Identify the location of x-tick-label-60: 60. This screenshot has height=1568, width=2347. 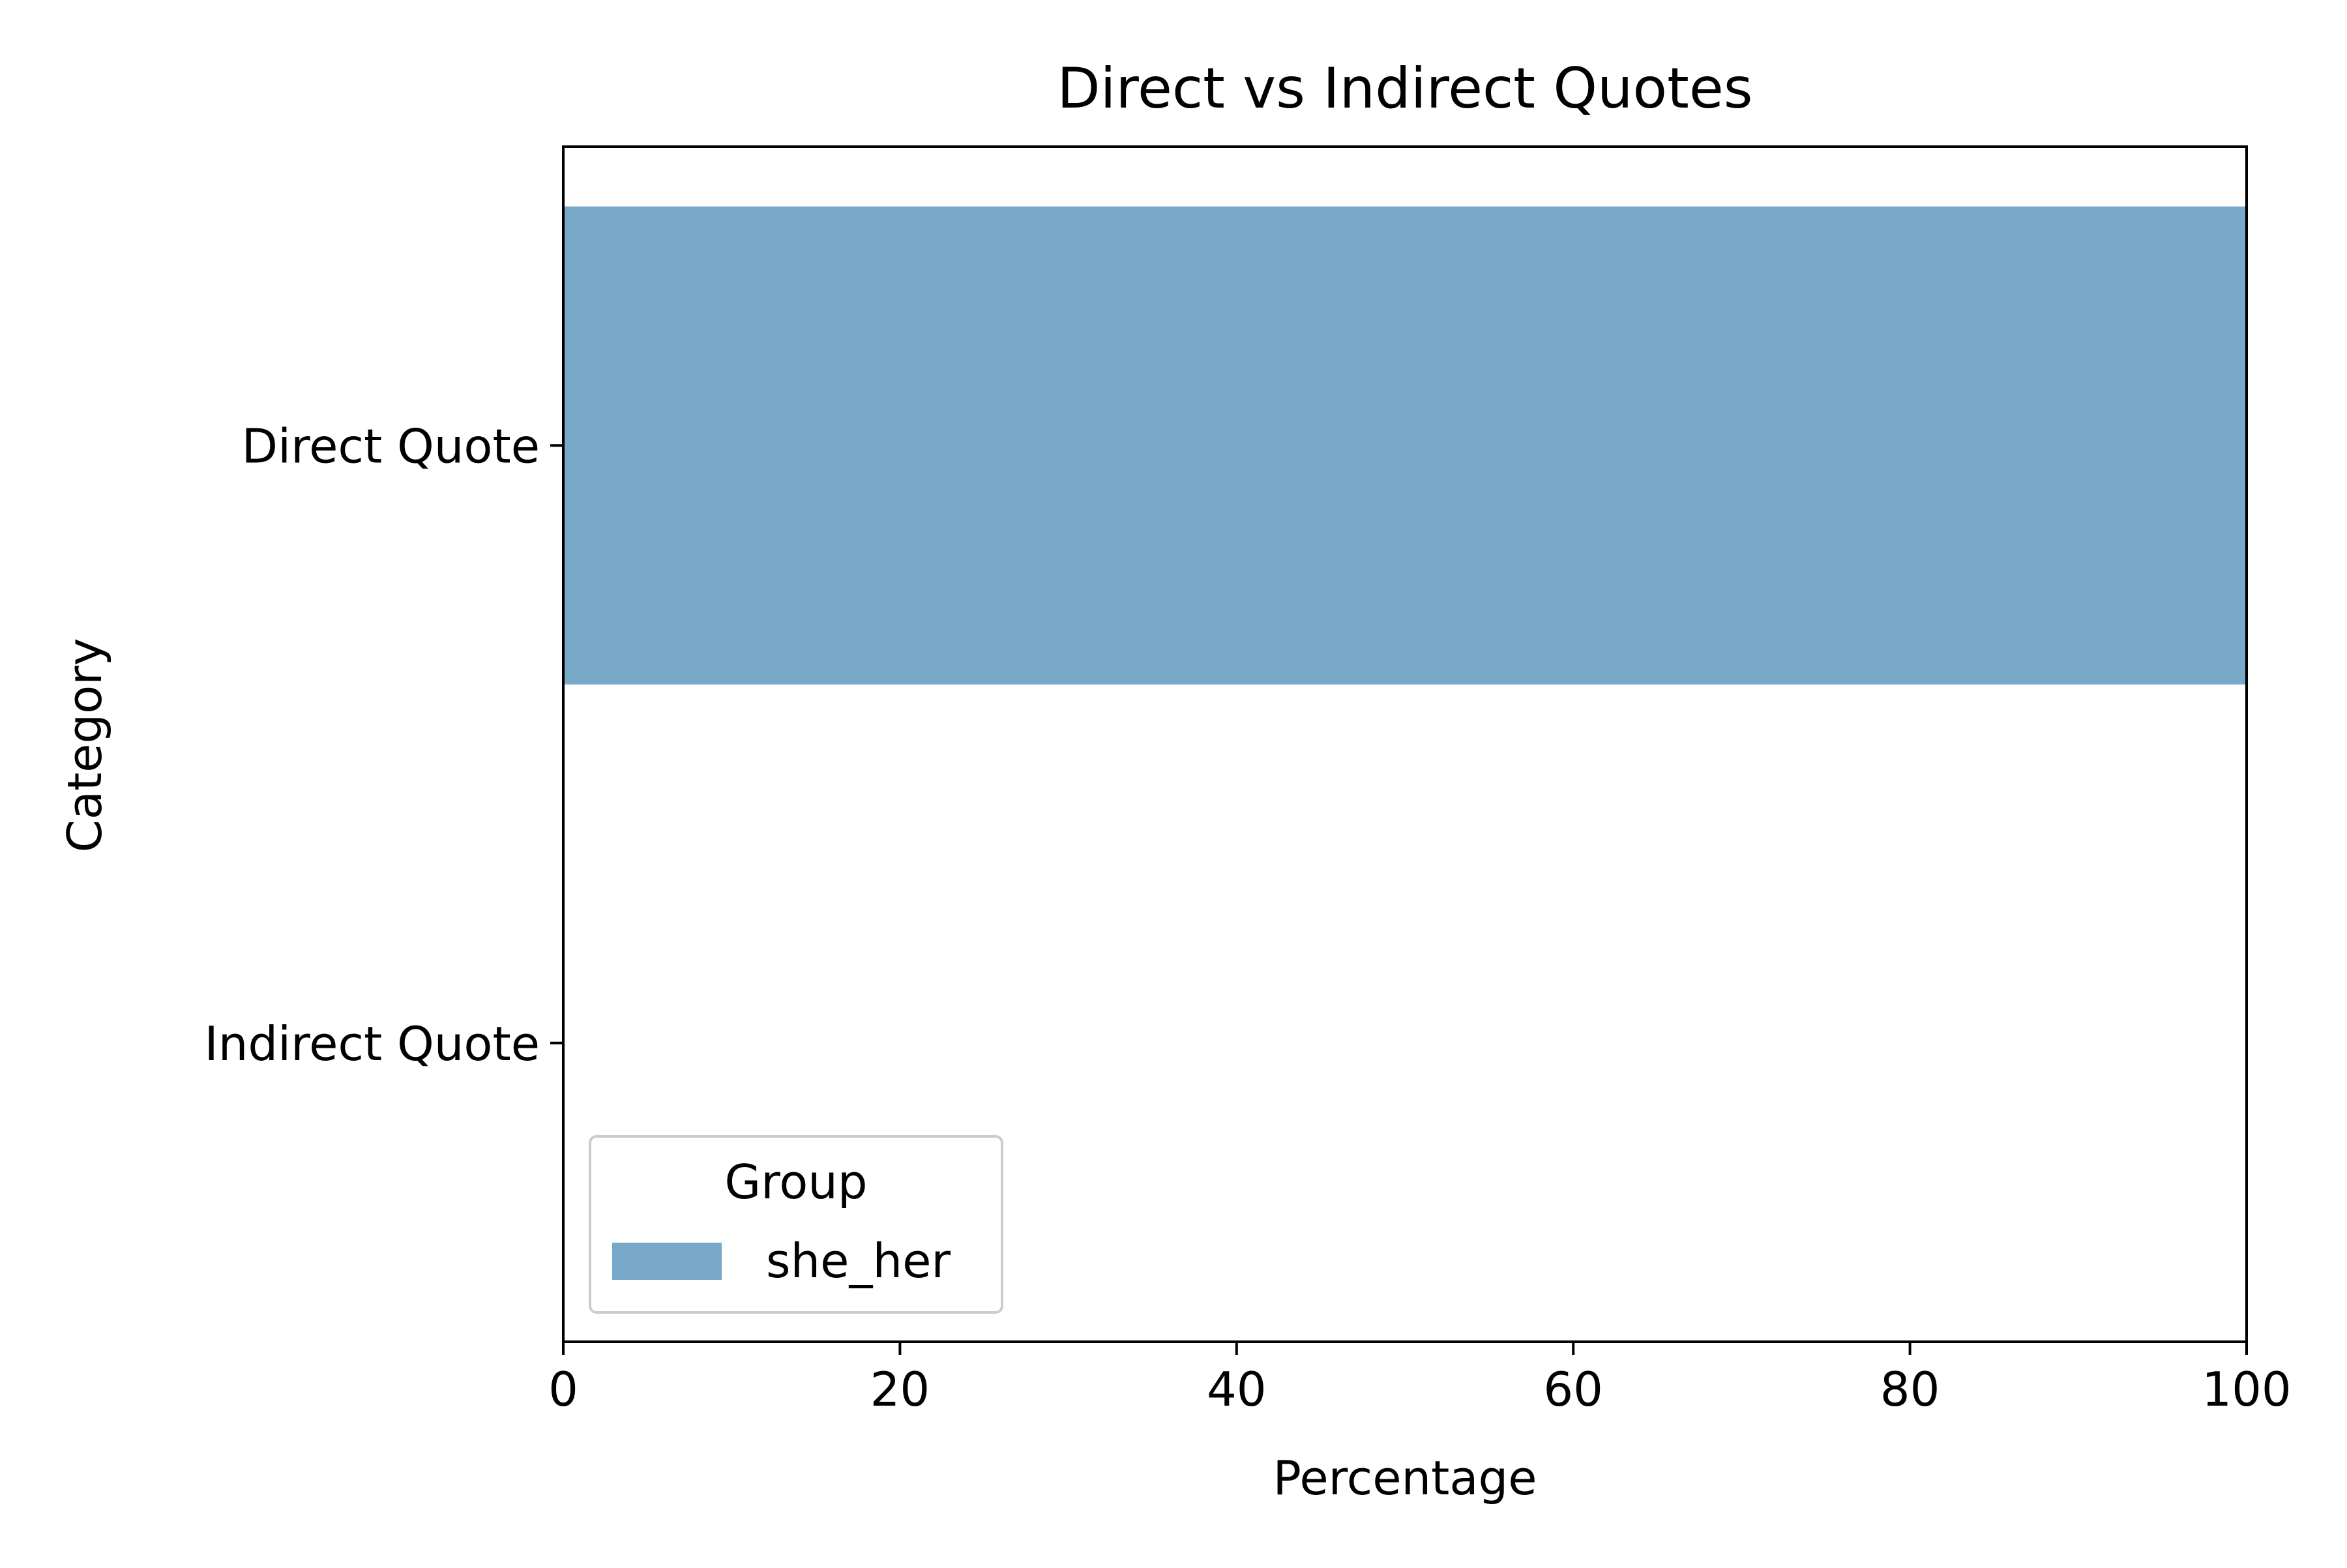
(1573, 1390).